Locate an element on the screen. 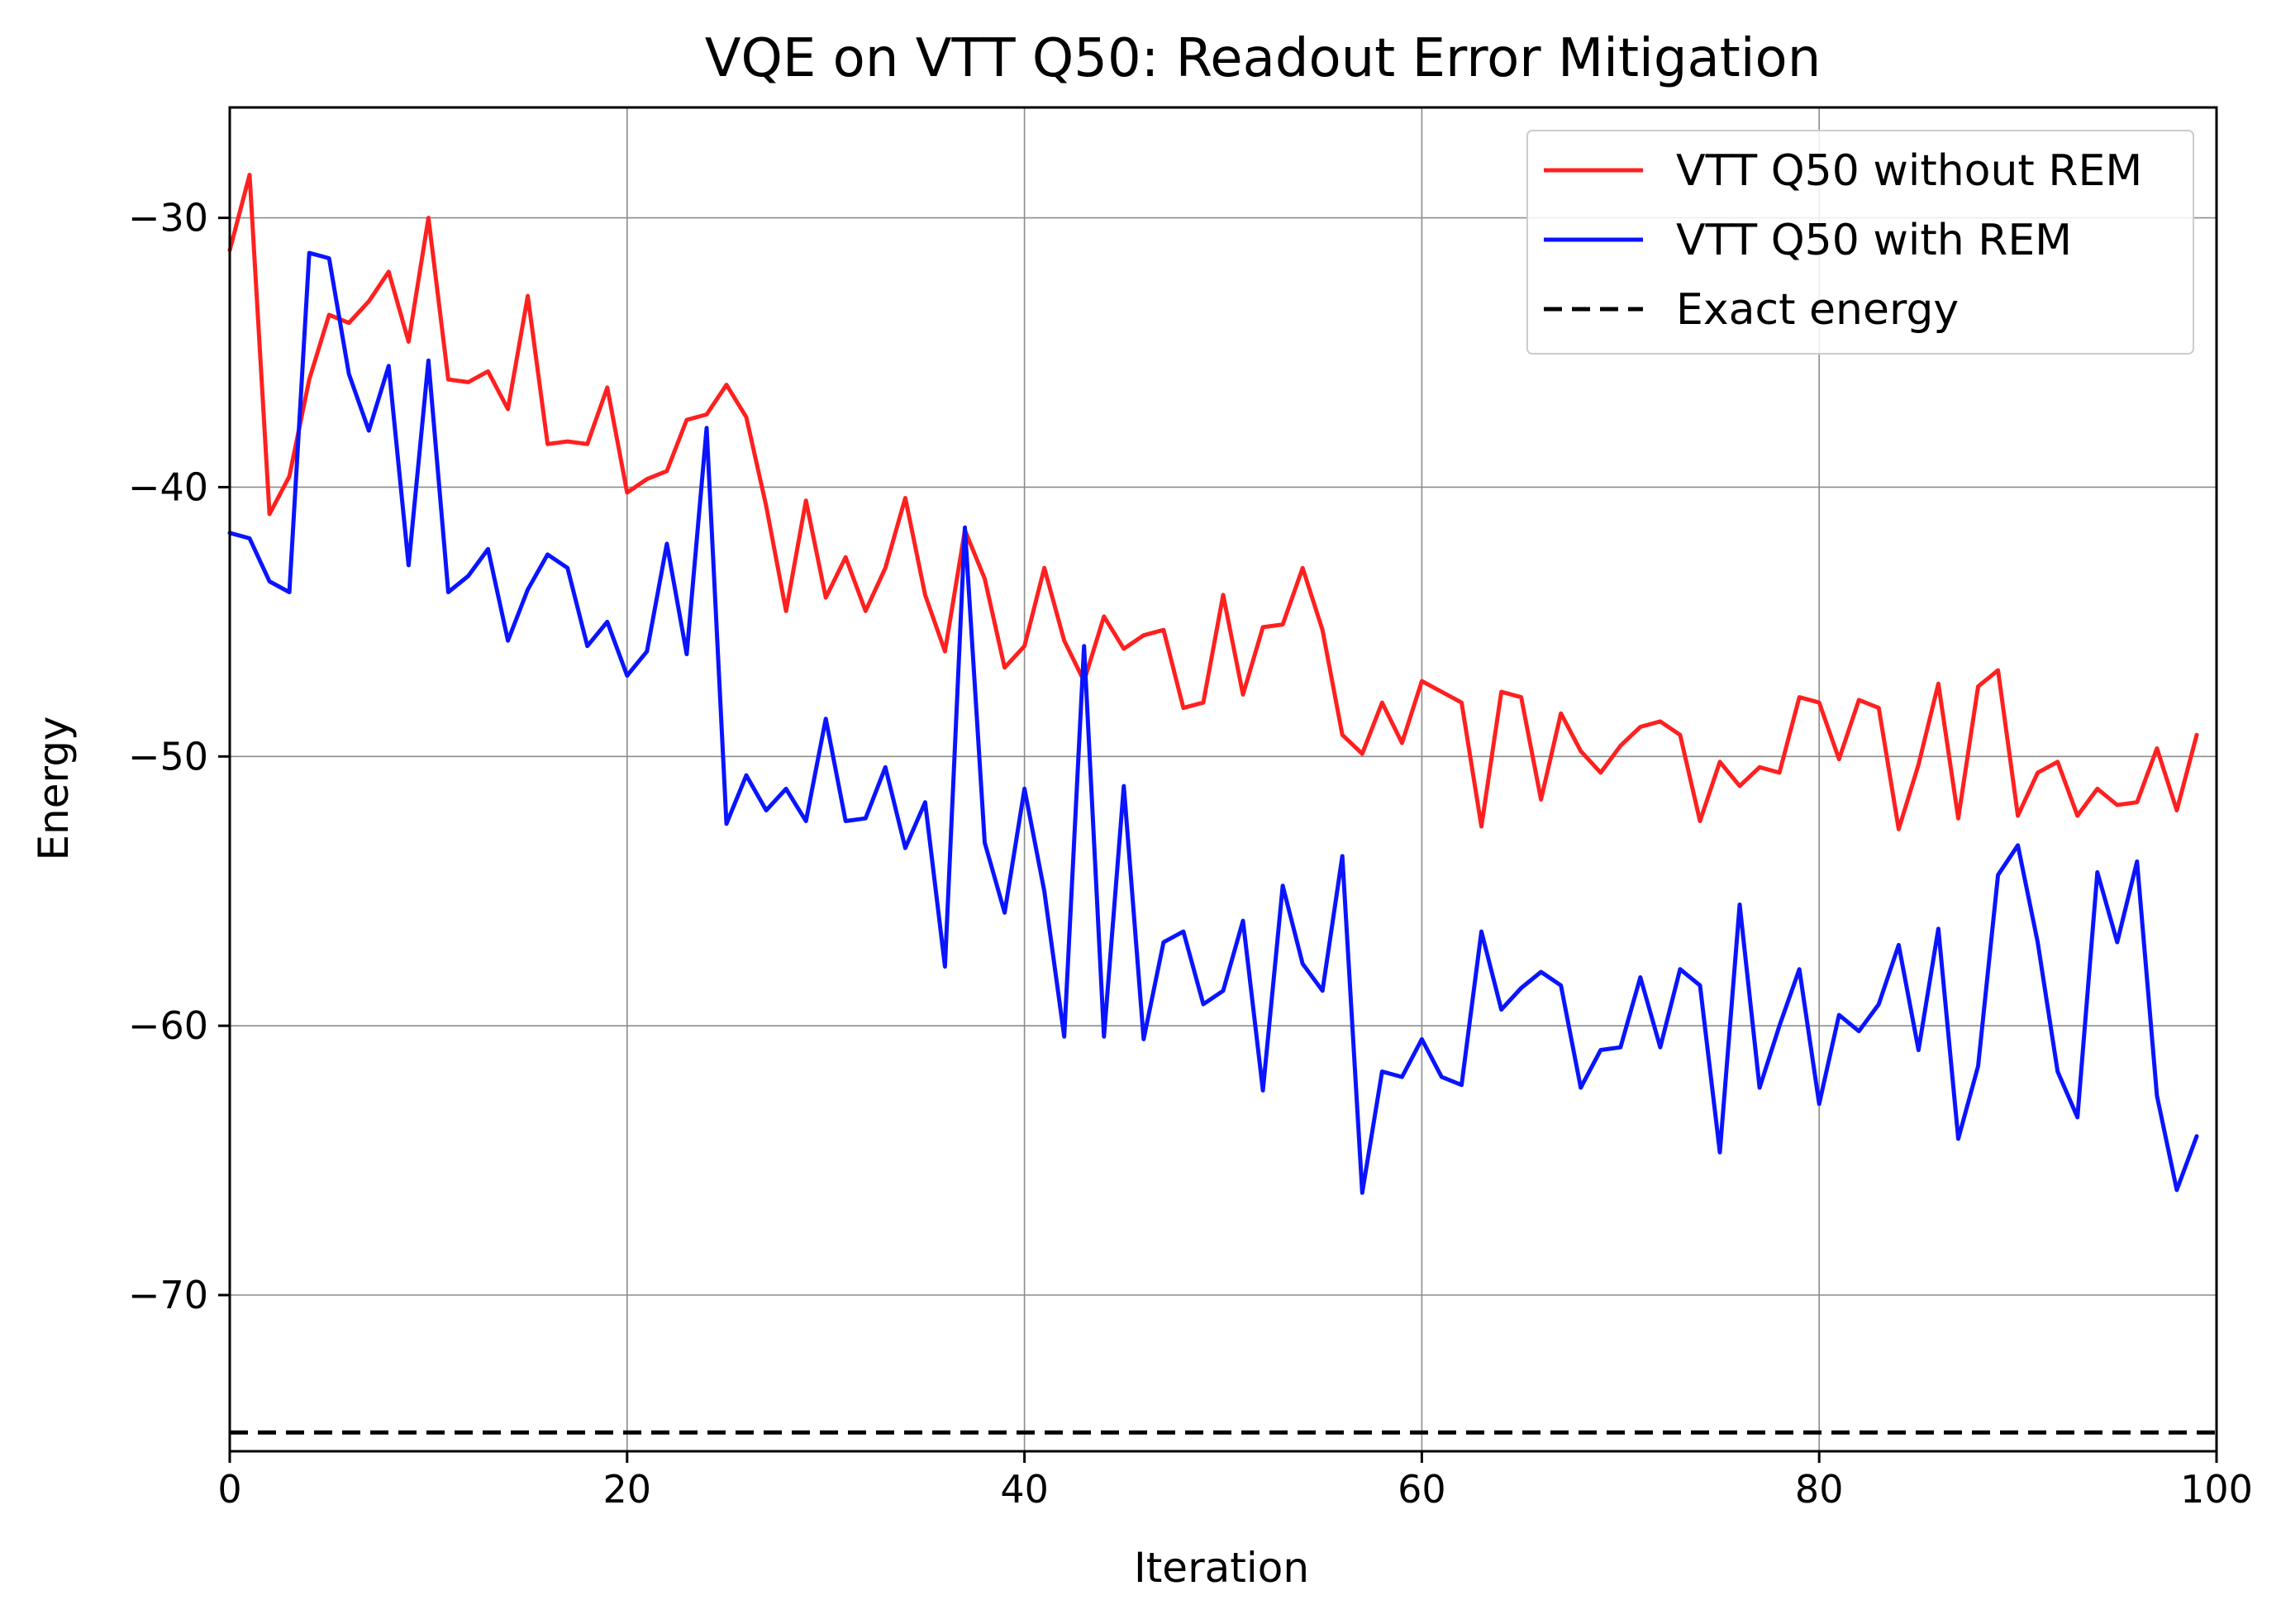 The width and height of the screenshot is (2281, 1624). legend-label-with-rem: VTT Q50 with REM is located at coordinates (1874, 240).